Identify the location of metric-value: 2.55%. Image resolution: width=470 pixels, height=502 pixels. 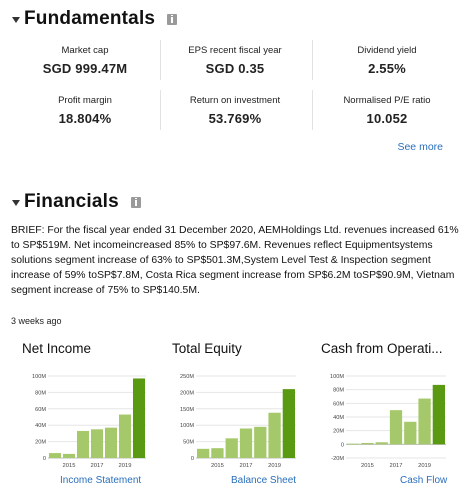
(387, 68).